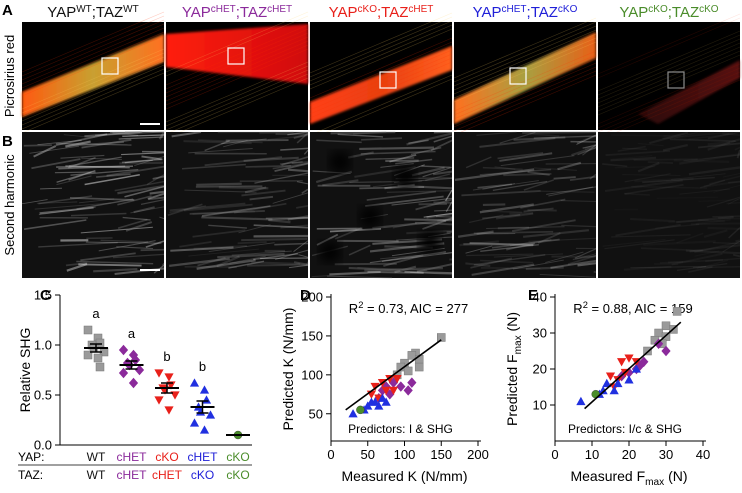 This screenshot has width=742, height=493. What do you see at coordinates (607, 476) in the screenshot?
I see `label-part: Measured F` at bounding box center [607, 476].